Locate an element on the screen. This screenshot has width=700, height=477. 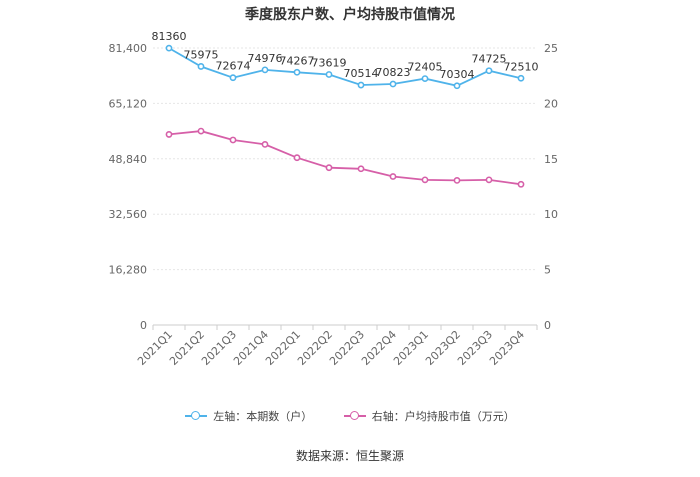
data-label: 70514 is located at coordinates (361, 73).